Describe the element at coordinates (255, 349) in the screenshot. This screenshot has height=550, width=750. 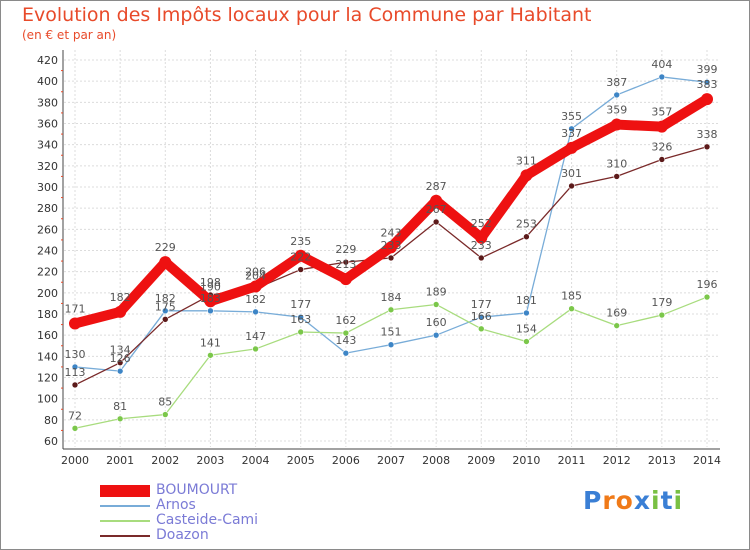
I see `data-point-casteide-cami-2004` at that location.